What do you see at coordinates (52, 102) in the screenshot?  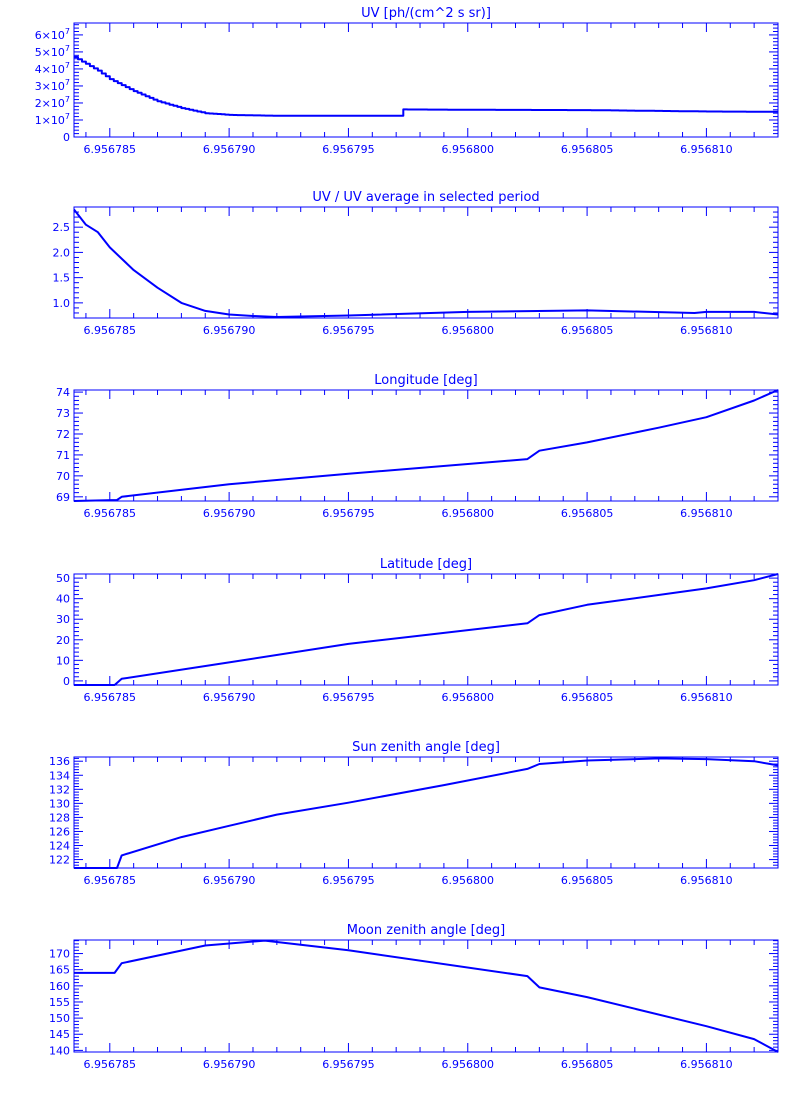 I see `y-tick-label: 2×10⁷` at bounding box center [52, 102].